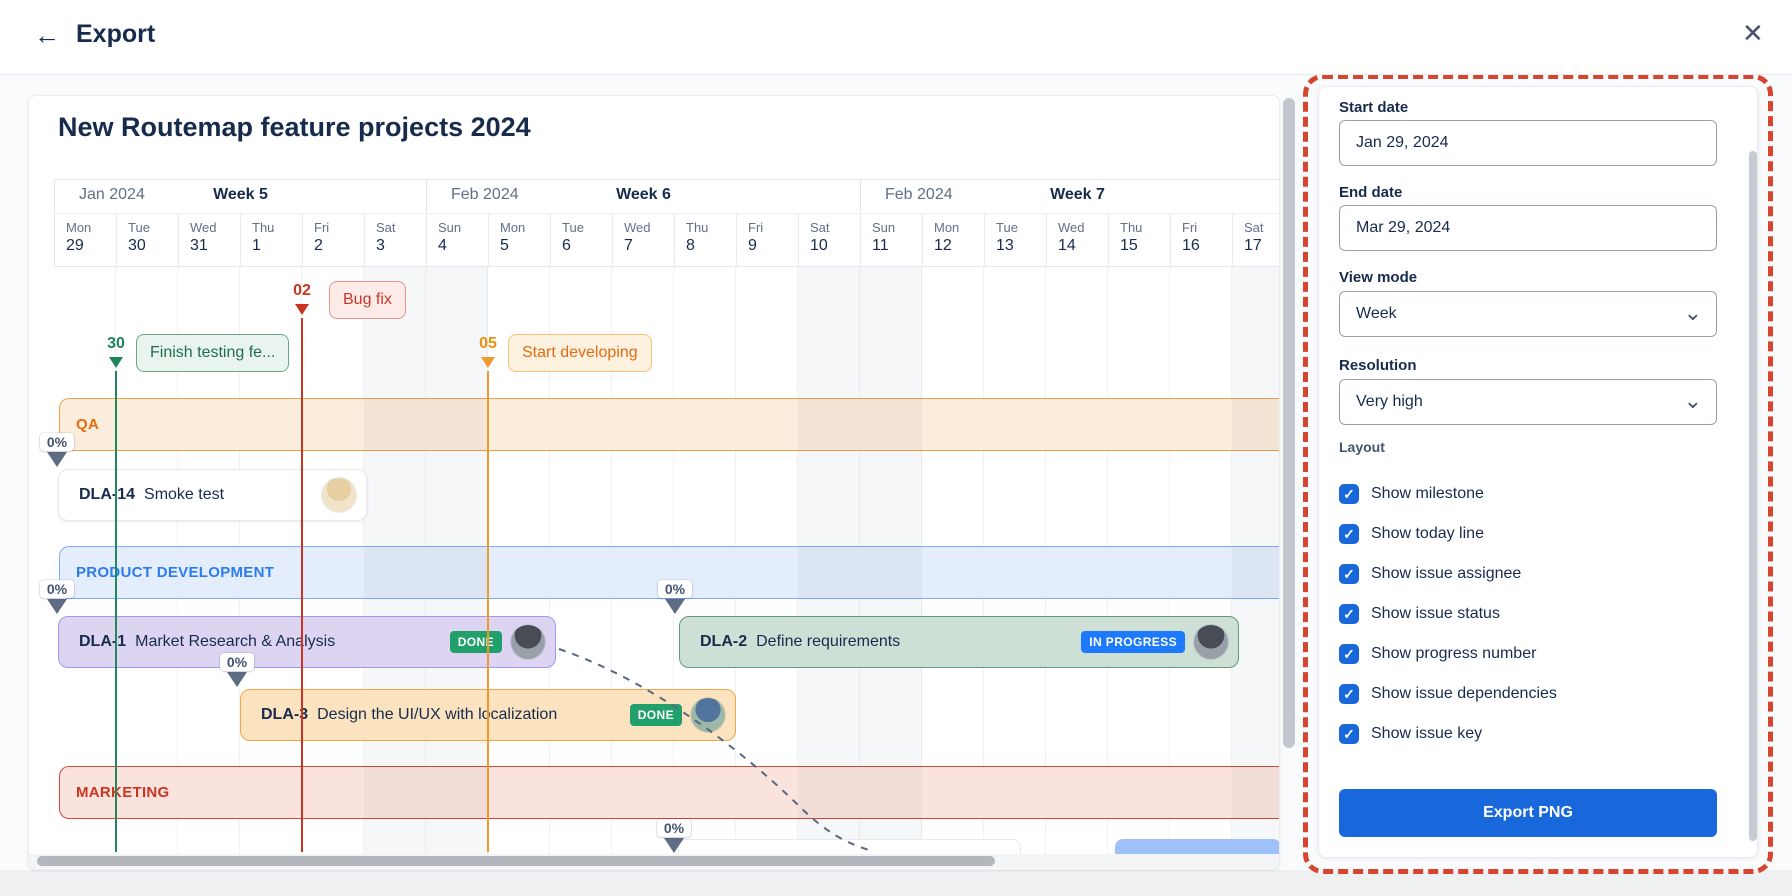 The image size is (1792, 896). I want to click on week-label: Week 6, so click(643, 194).